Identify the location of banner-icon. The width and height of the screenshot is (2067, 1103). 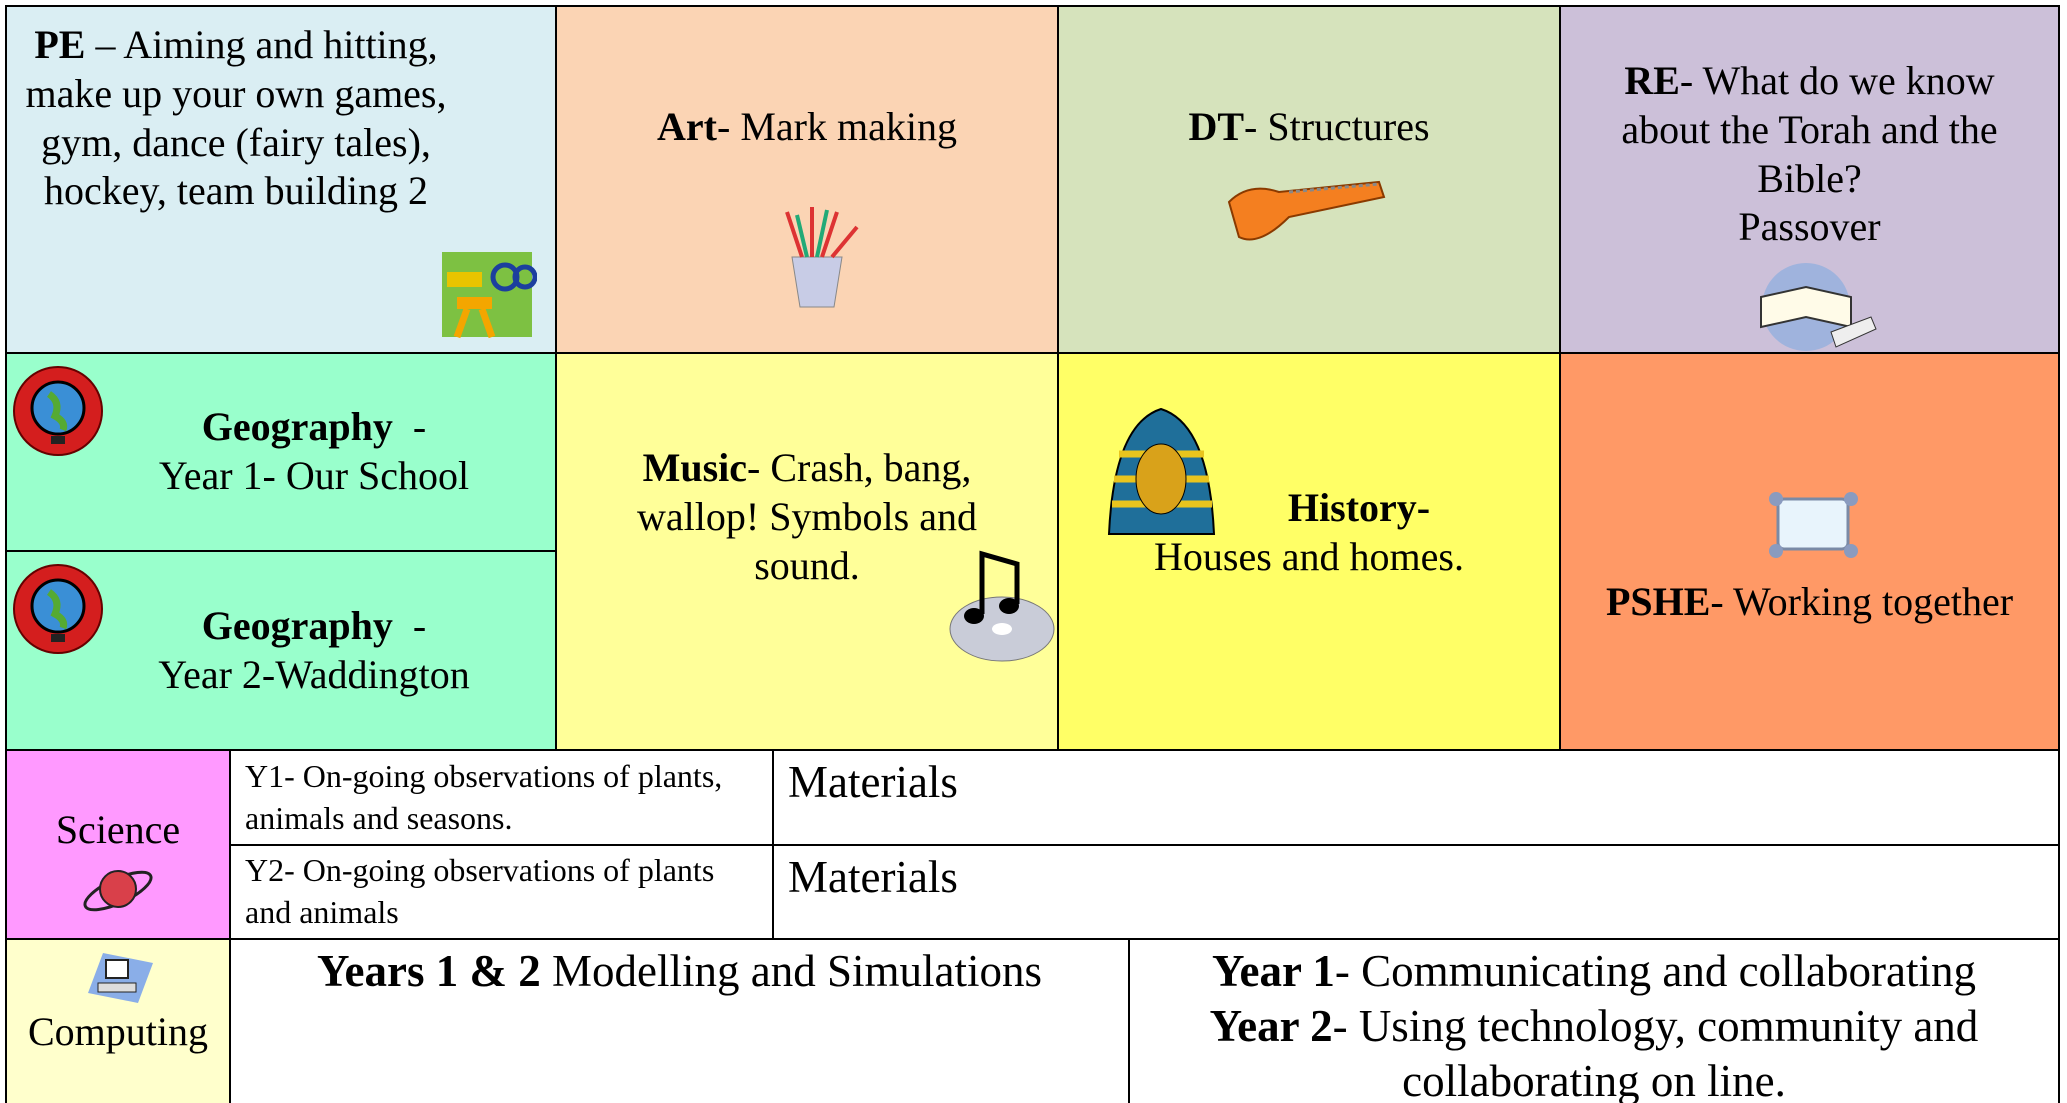
(1813, 525).